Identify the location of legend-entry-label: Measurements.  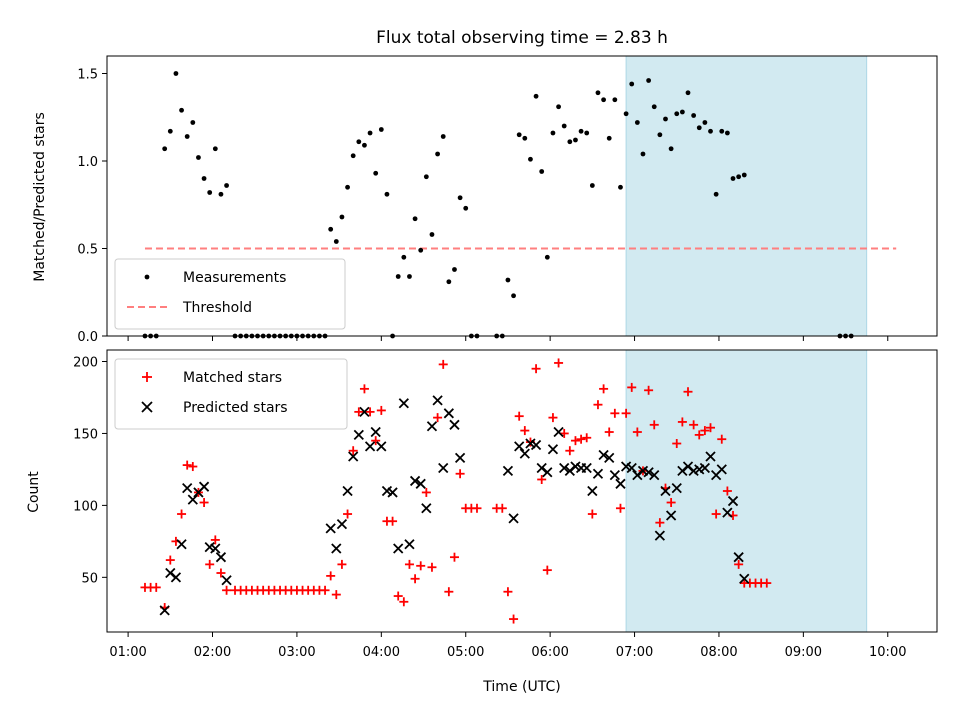
(234, 278).